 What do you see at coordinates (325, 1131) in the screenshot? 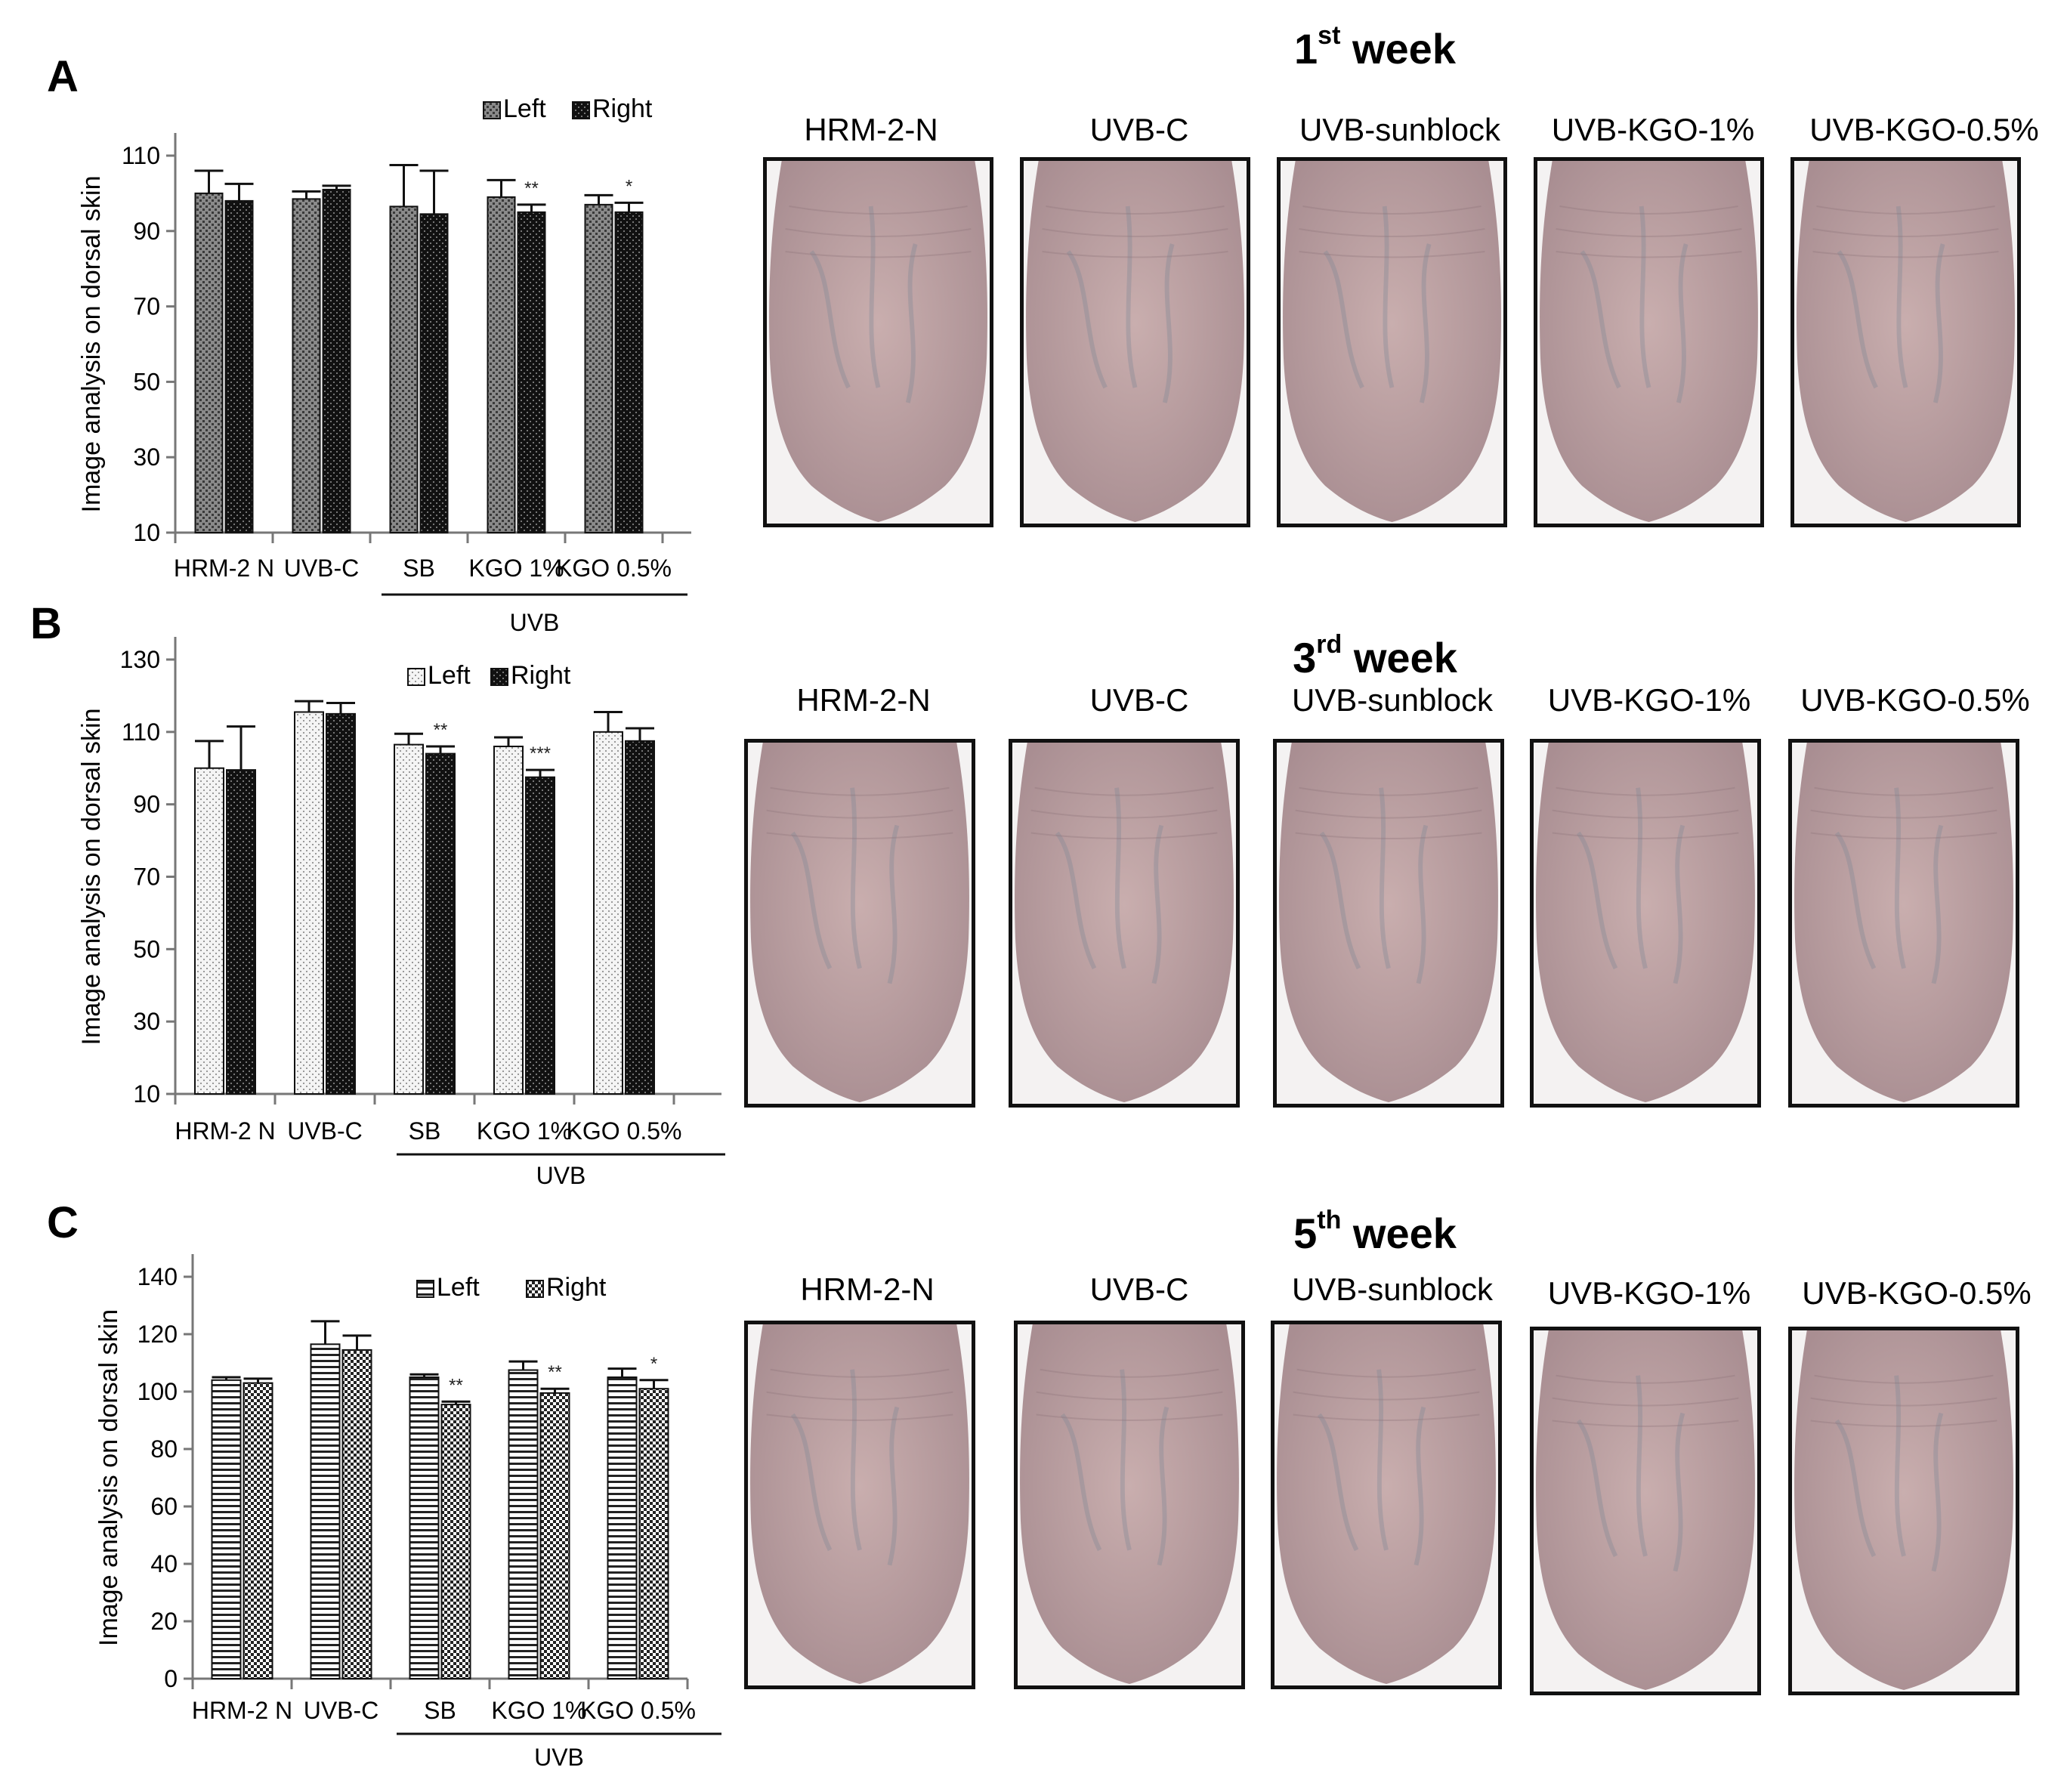
I see `category-label: UVB-C` at bounding box center [325, 1131].